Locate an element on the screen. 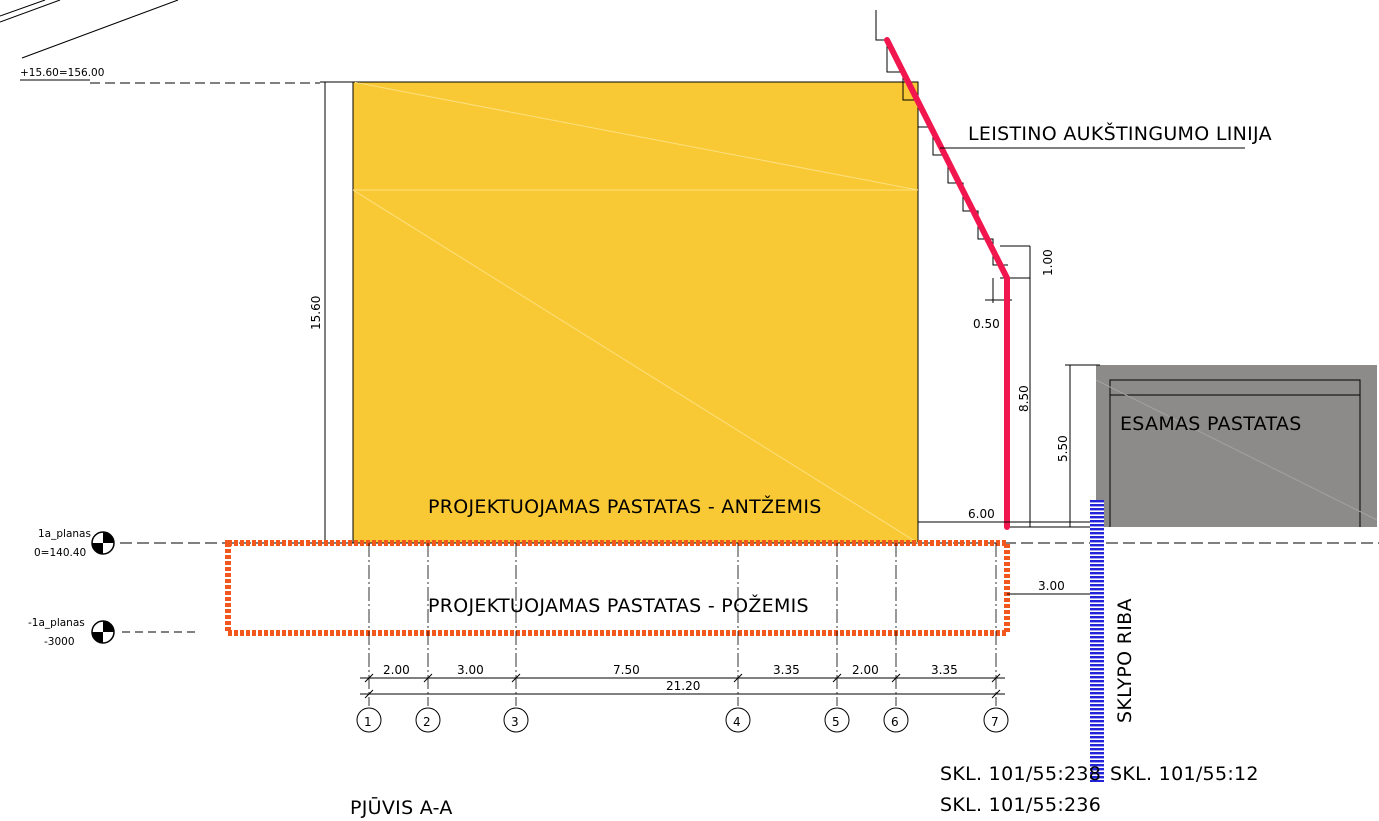 This screenshot has height=821, width=1379. span-2: 3.00 is located at coordinates (470, 670).